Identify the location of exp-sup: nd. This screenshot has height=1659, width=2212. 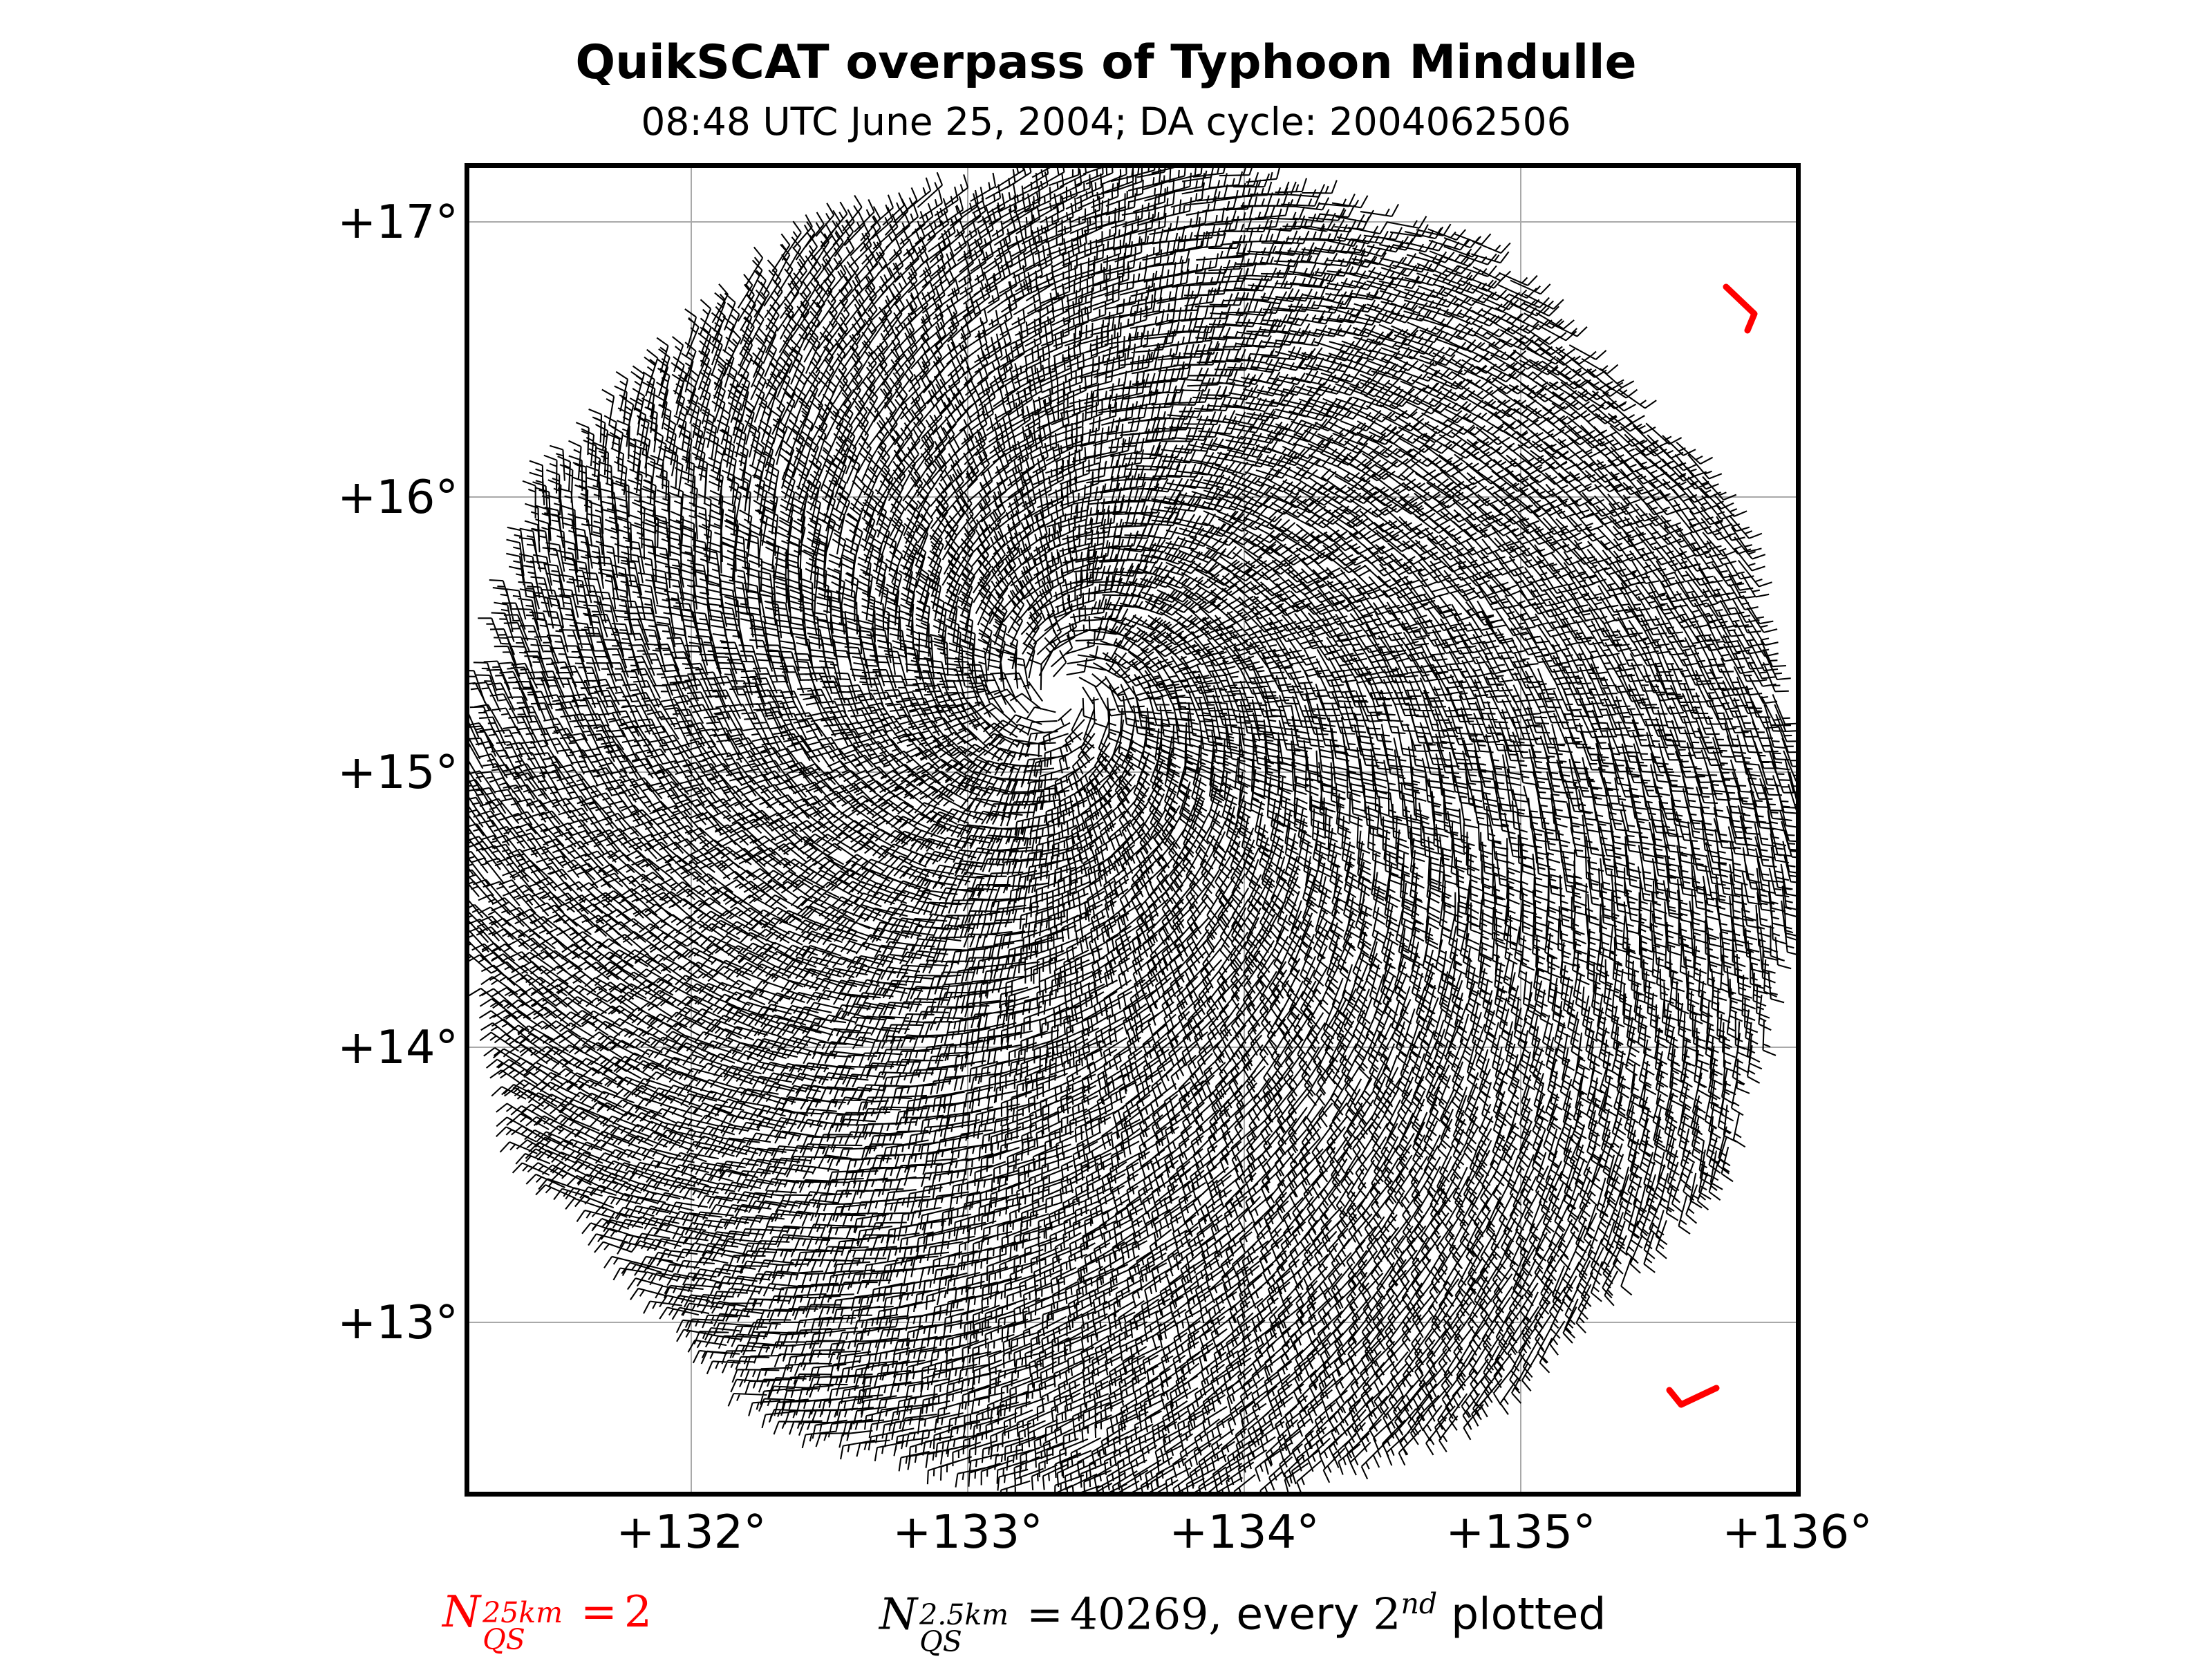
(1419, 1604).